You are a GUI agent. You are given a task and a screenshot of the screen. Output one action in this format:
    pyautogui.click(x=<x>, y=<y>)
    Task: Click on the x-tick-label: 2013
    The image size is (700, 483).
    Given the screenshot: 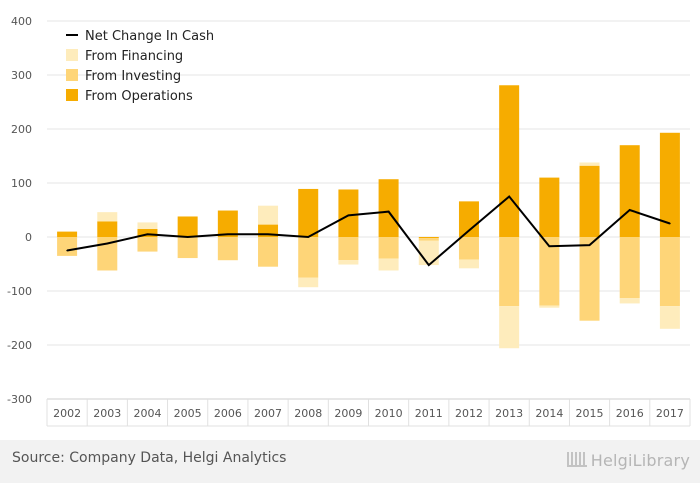 What is the action you would take?
    pyautogui.click(x=509, y=413)
    